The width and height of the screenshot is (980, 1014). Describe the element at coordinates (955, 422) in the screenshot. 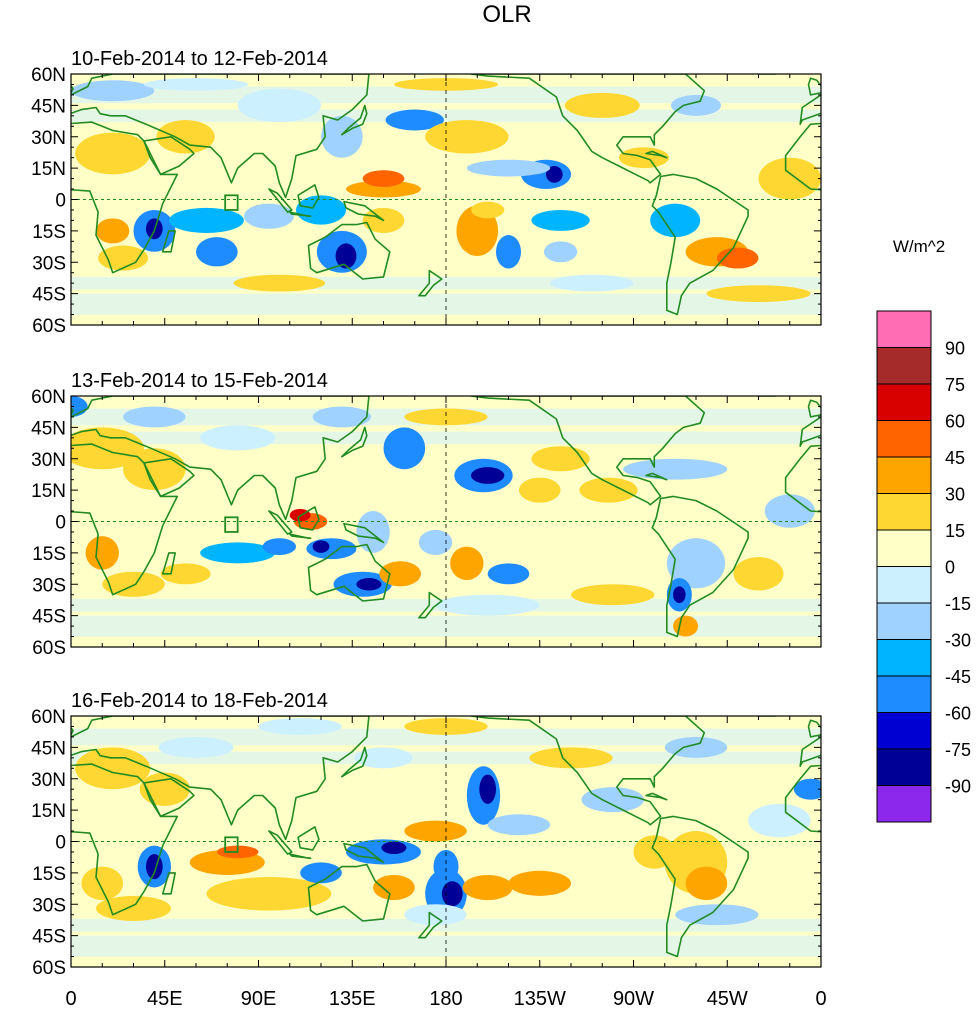

I see `colorbar-label: 60` at that location.